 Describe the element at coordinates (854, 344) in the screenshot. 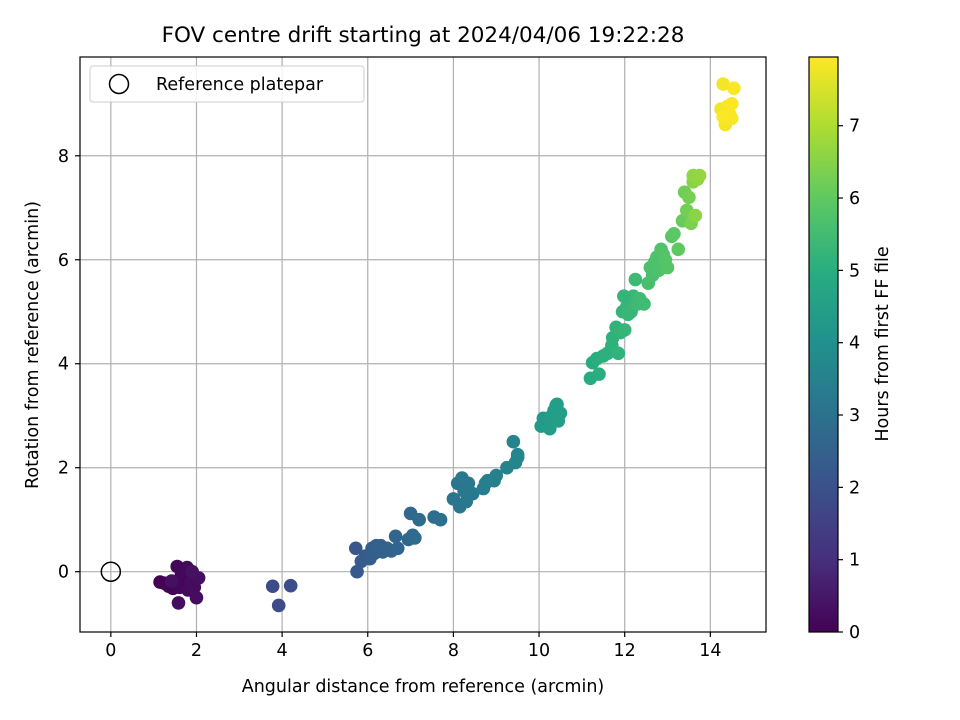

I see `colorbar-tick-label: 4` at that location.